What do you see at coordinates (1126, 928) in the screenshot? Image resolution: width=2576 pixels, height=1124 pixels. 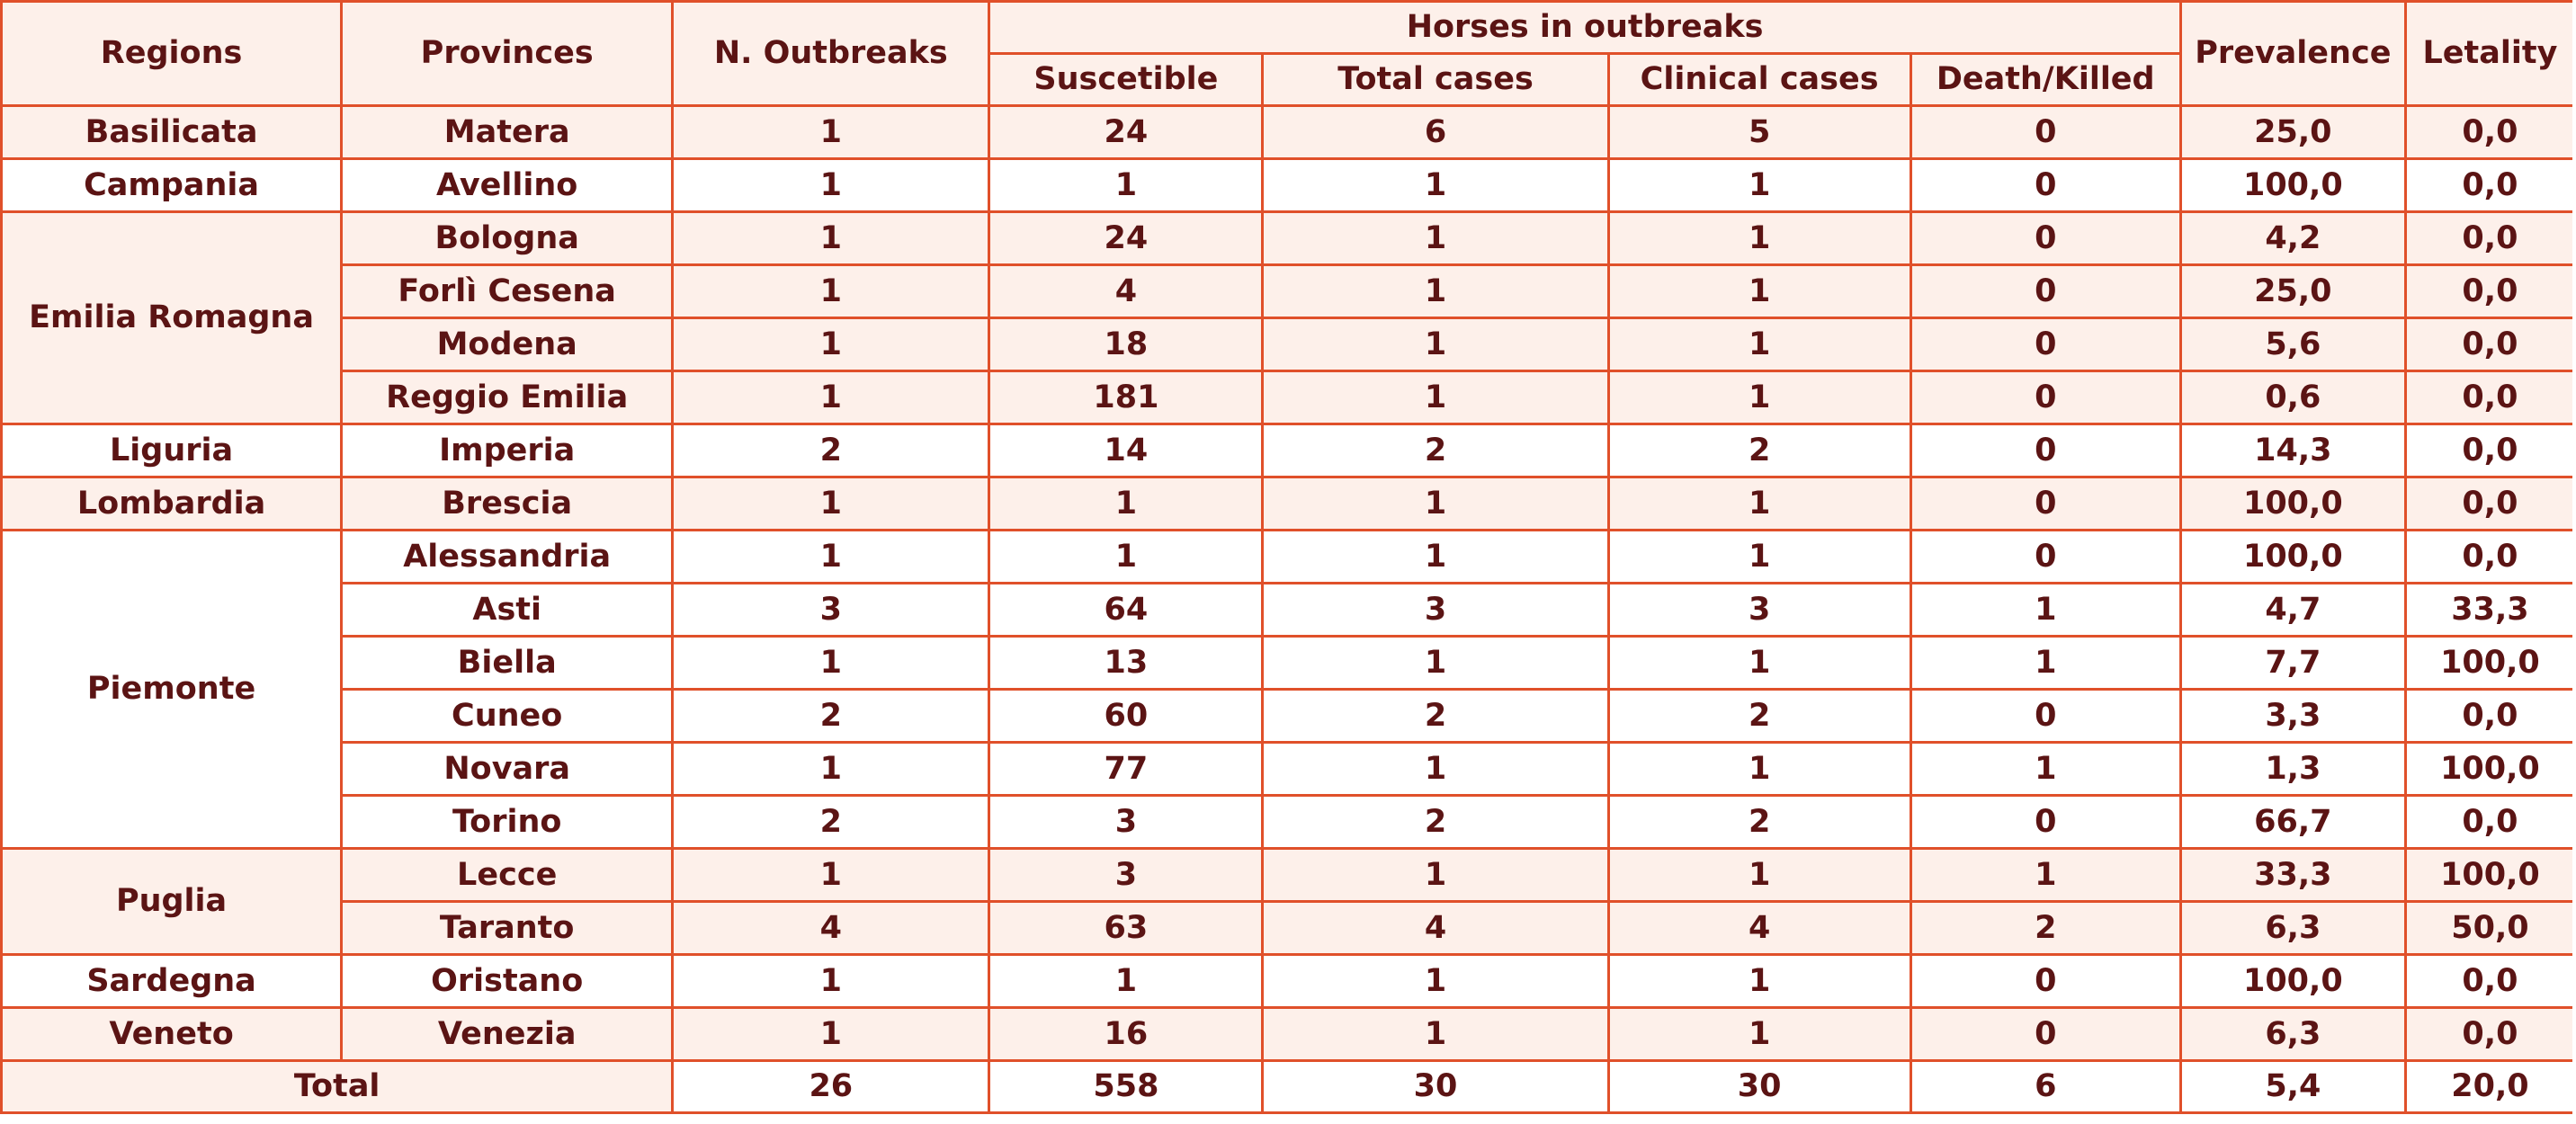 I see `susceptible-cell: 63` at bounding box center [1126, 928].